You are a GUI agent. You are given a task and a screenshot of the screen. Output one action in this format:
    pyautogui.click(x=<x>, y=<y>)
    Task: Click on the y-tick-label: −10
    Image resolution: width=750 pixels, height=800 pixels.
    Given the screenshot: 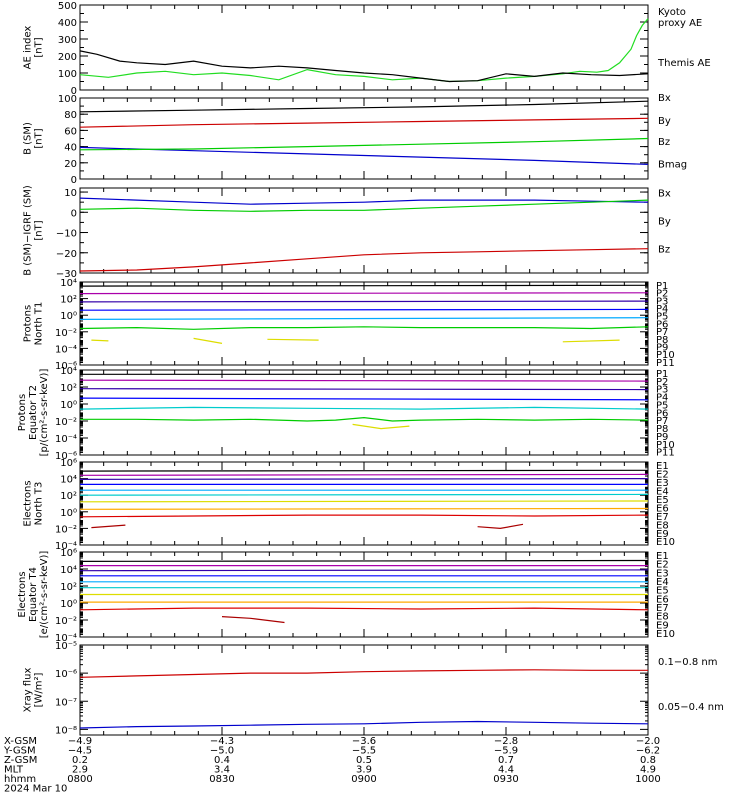 What is the action you would take?
    pyautogui.click(x=66, y=234)
    